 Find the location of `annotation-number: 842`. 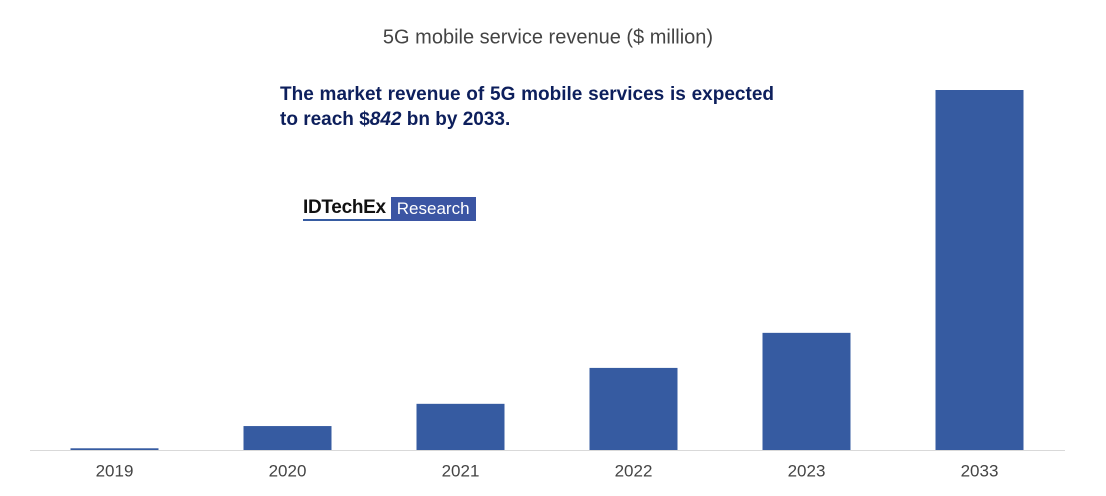

annotation-number: 842 is located at coordinates (385, 119).